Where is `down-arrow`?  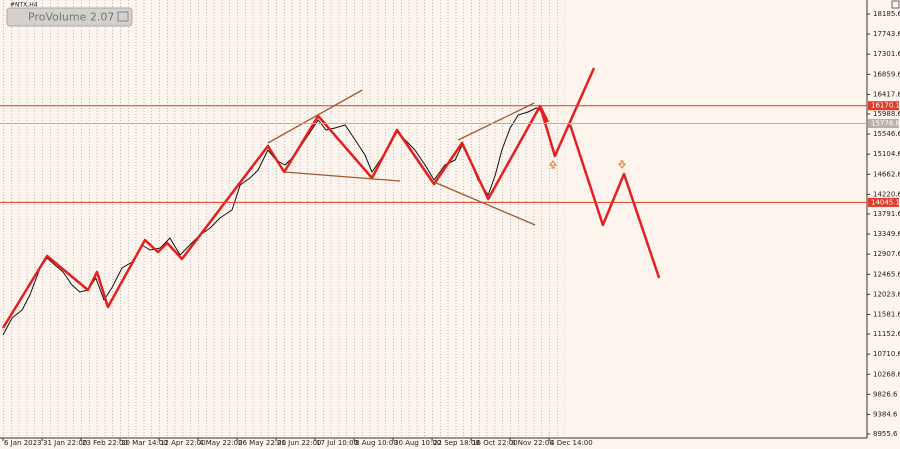 down-arrow is located at coordinates (622, 164).